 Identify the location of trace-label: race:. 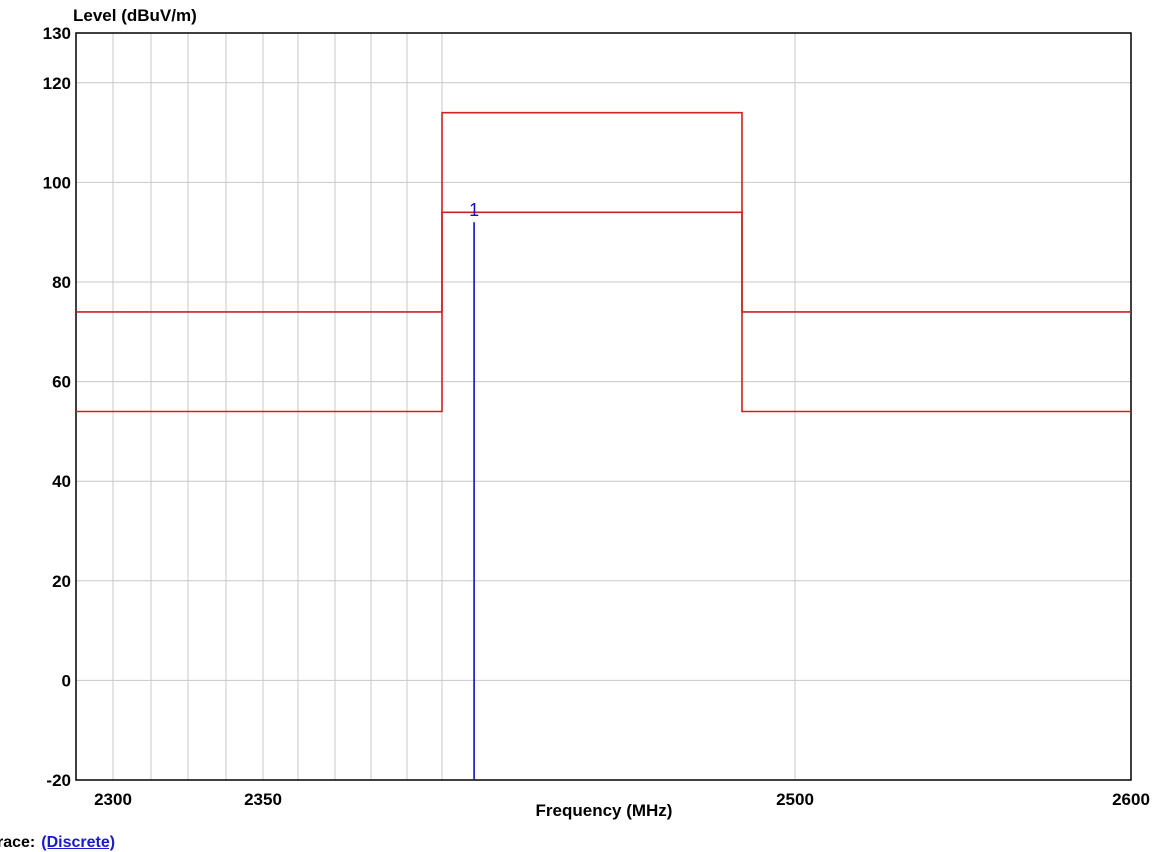
(18, 842).